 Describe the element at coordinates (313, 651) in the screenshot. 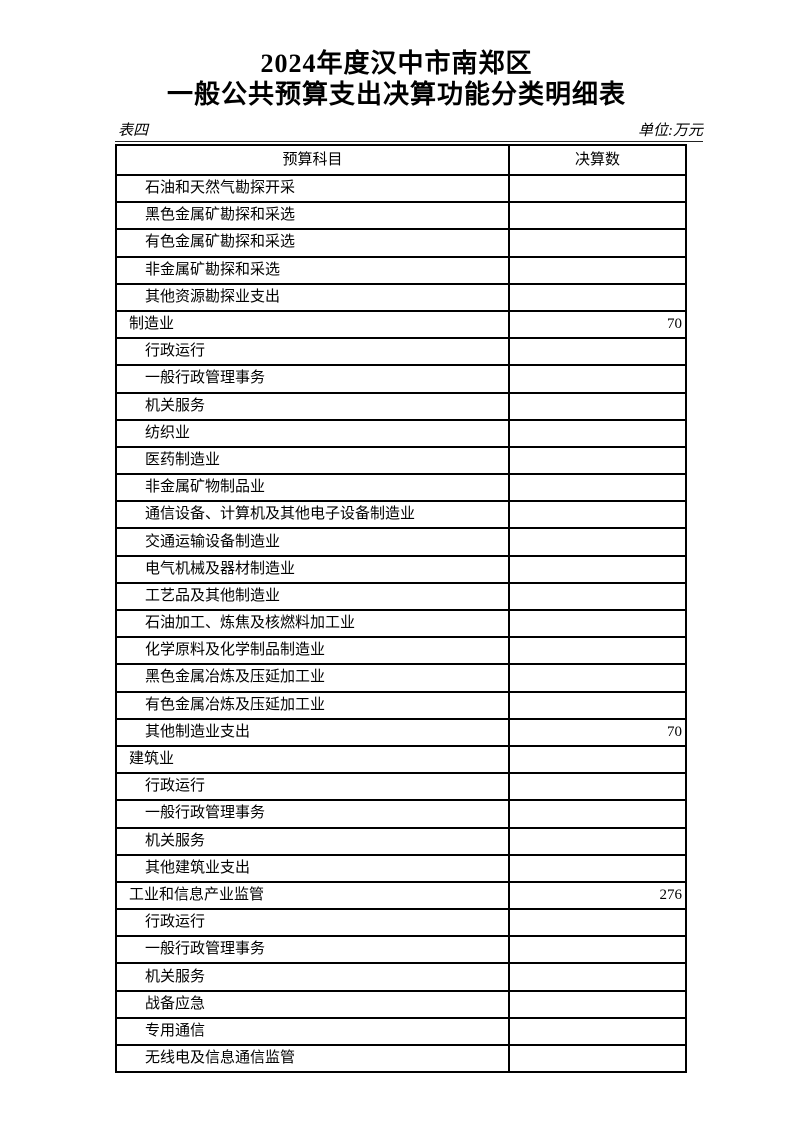

I see `budget-subject-cell: 化学原料及化学制品制造业` at that location.